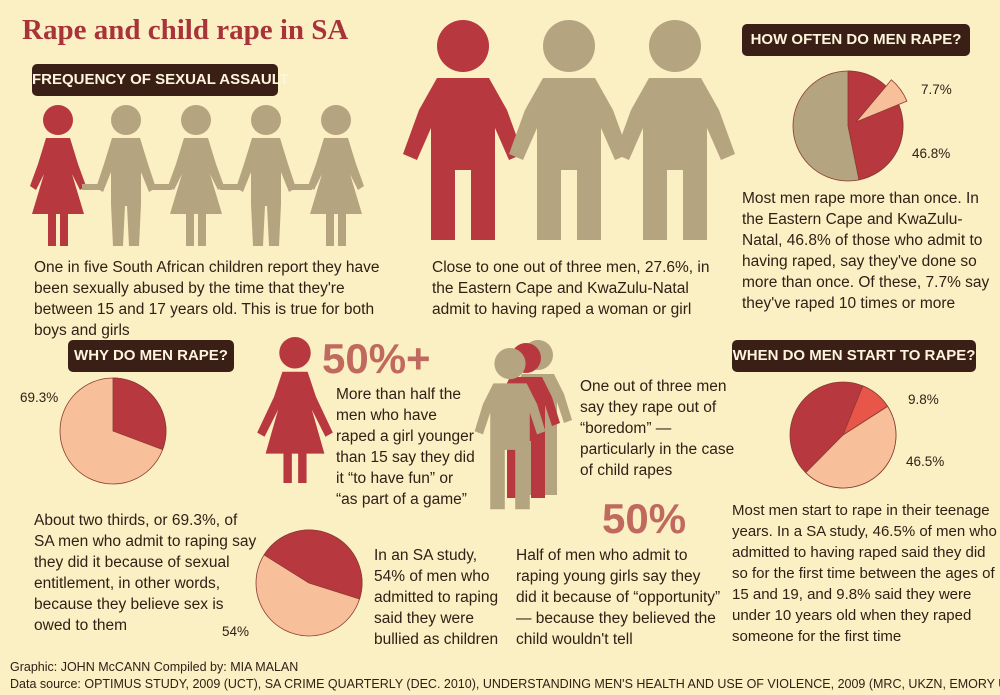 This screenshot has width=1000, height=695. I want to click on why-pie, so click(113, 431).